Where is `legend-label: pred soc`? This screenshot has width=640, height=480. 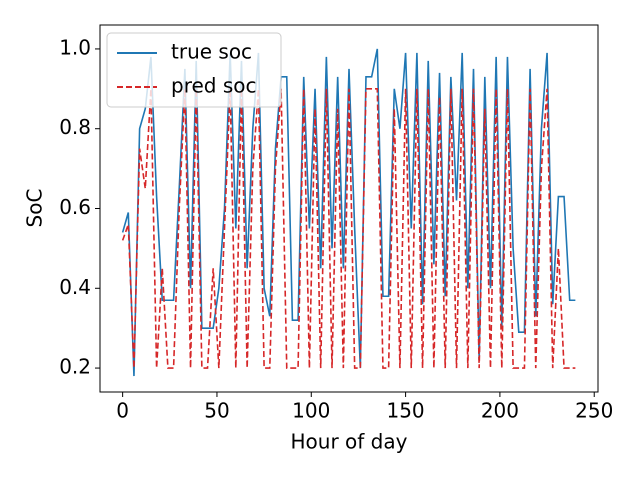 legend-label: pred soc is located at coordinates (214, 86).